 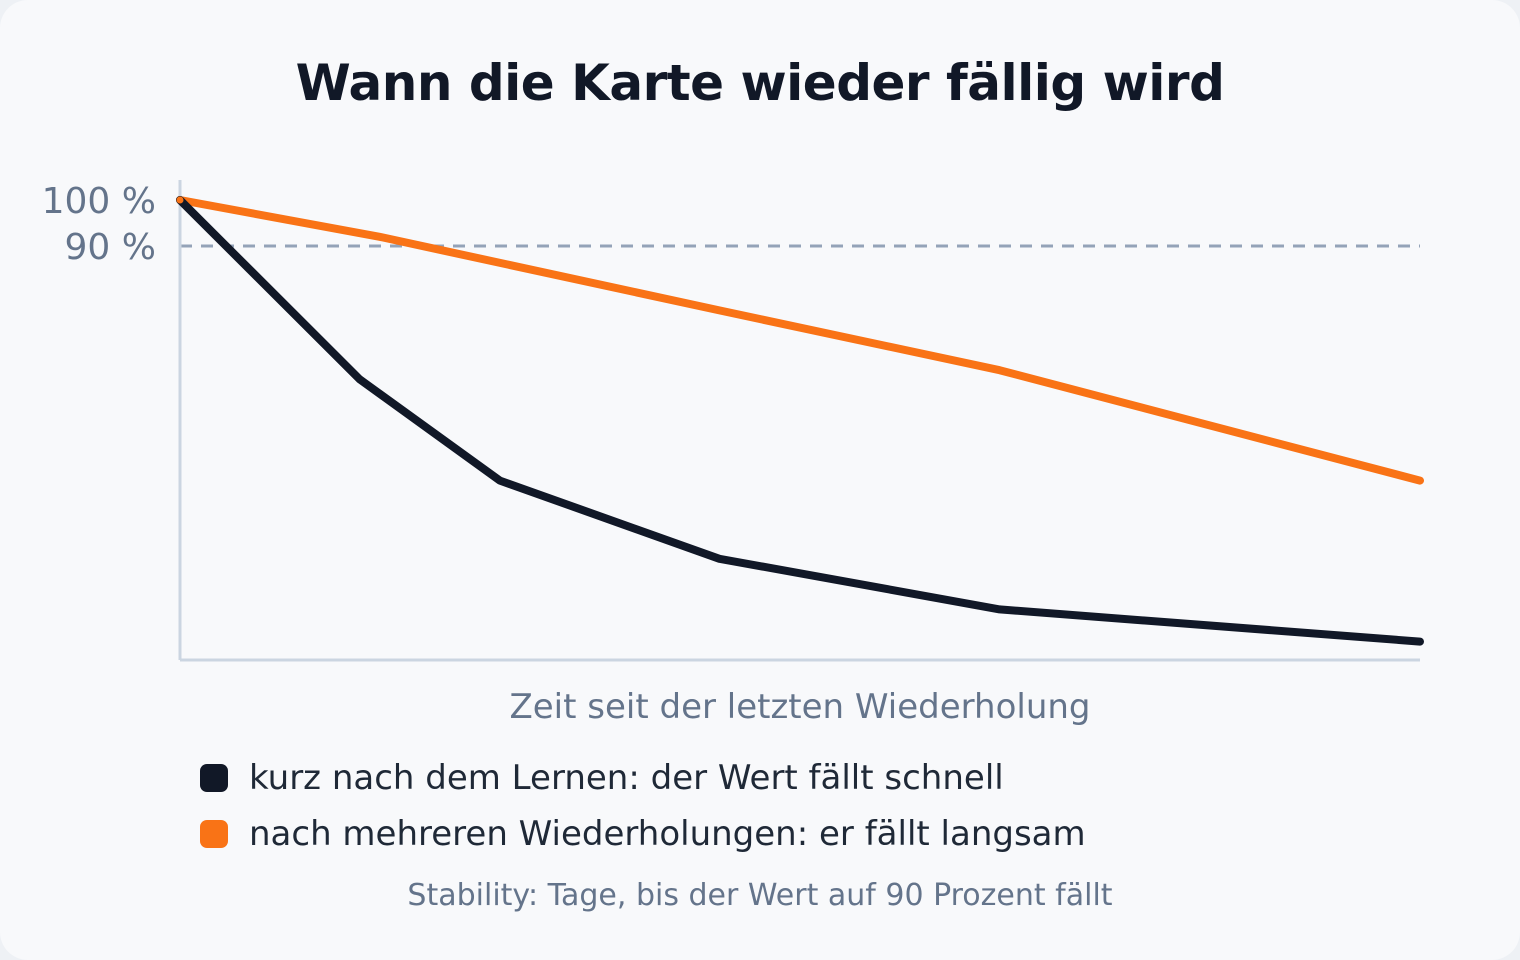 What do you see at coordinates (760, 83) in the screenshot?
I see `chart-title: Wann die Karte wieder fällig wird` at bounding box center [760, 83].